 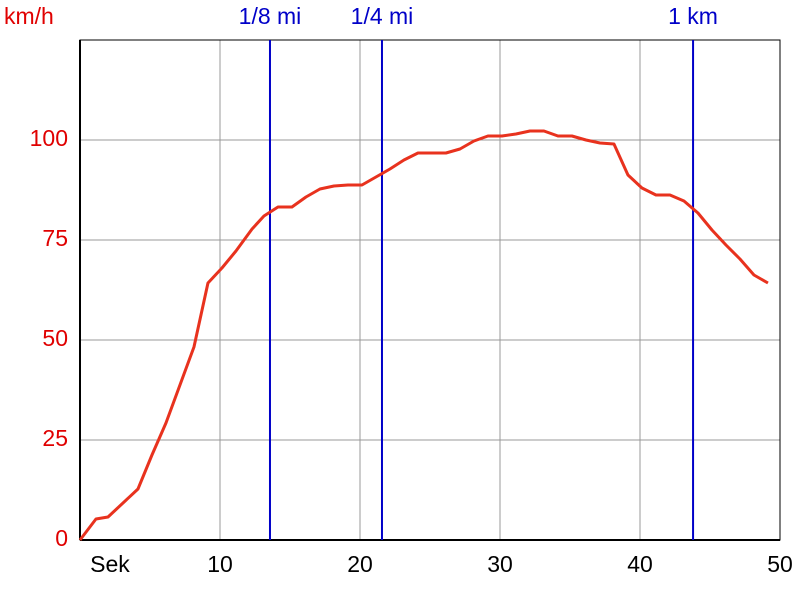 What do you see at coordinates (55, 438) in the screenshot?
I see `y-tick-label: 25` at bounding box center [55, 438].